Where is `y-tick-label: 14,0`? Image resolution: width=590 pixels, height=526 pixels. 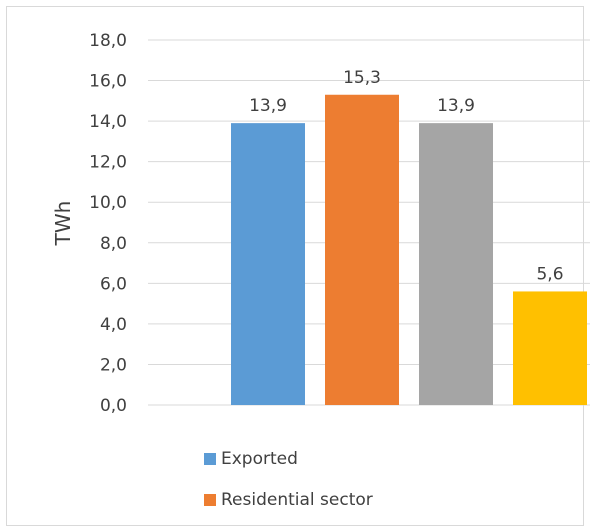 y-tick-label: 14,0 is located at coordinates (108, 122).